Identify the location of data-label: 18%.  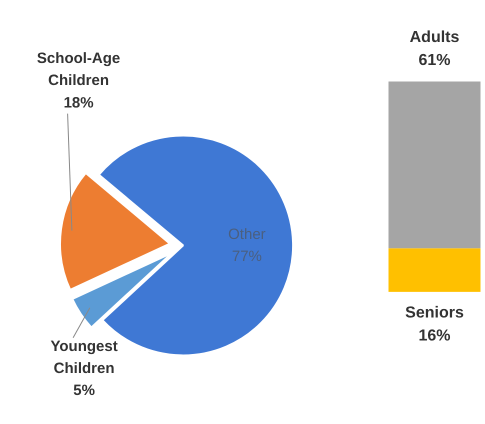
(79, 103).